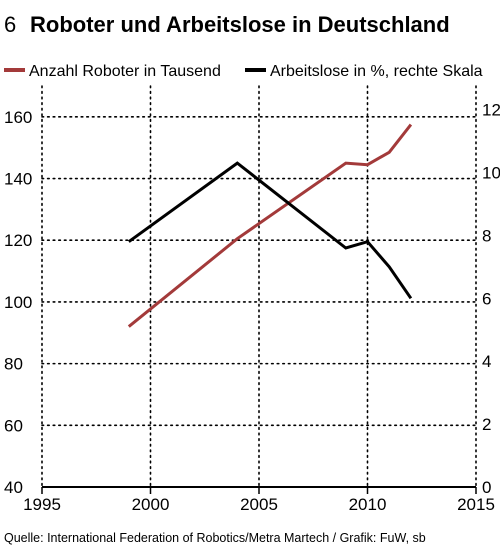  Describe the element at coordinates (491, 172) in the screenshot. I see `y-right-tick-label: 10` at that location.